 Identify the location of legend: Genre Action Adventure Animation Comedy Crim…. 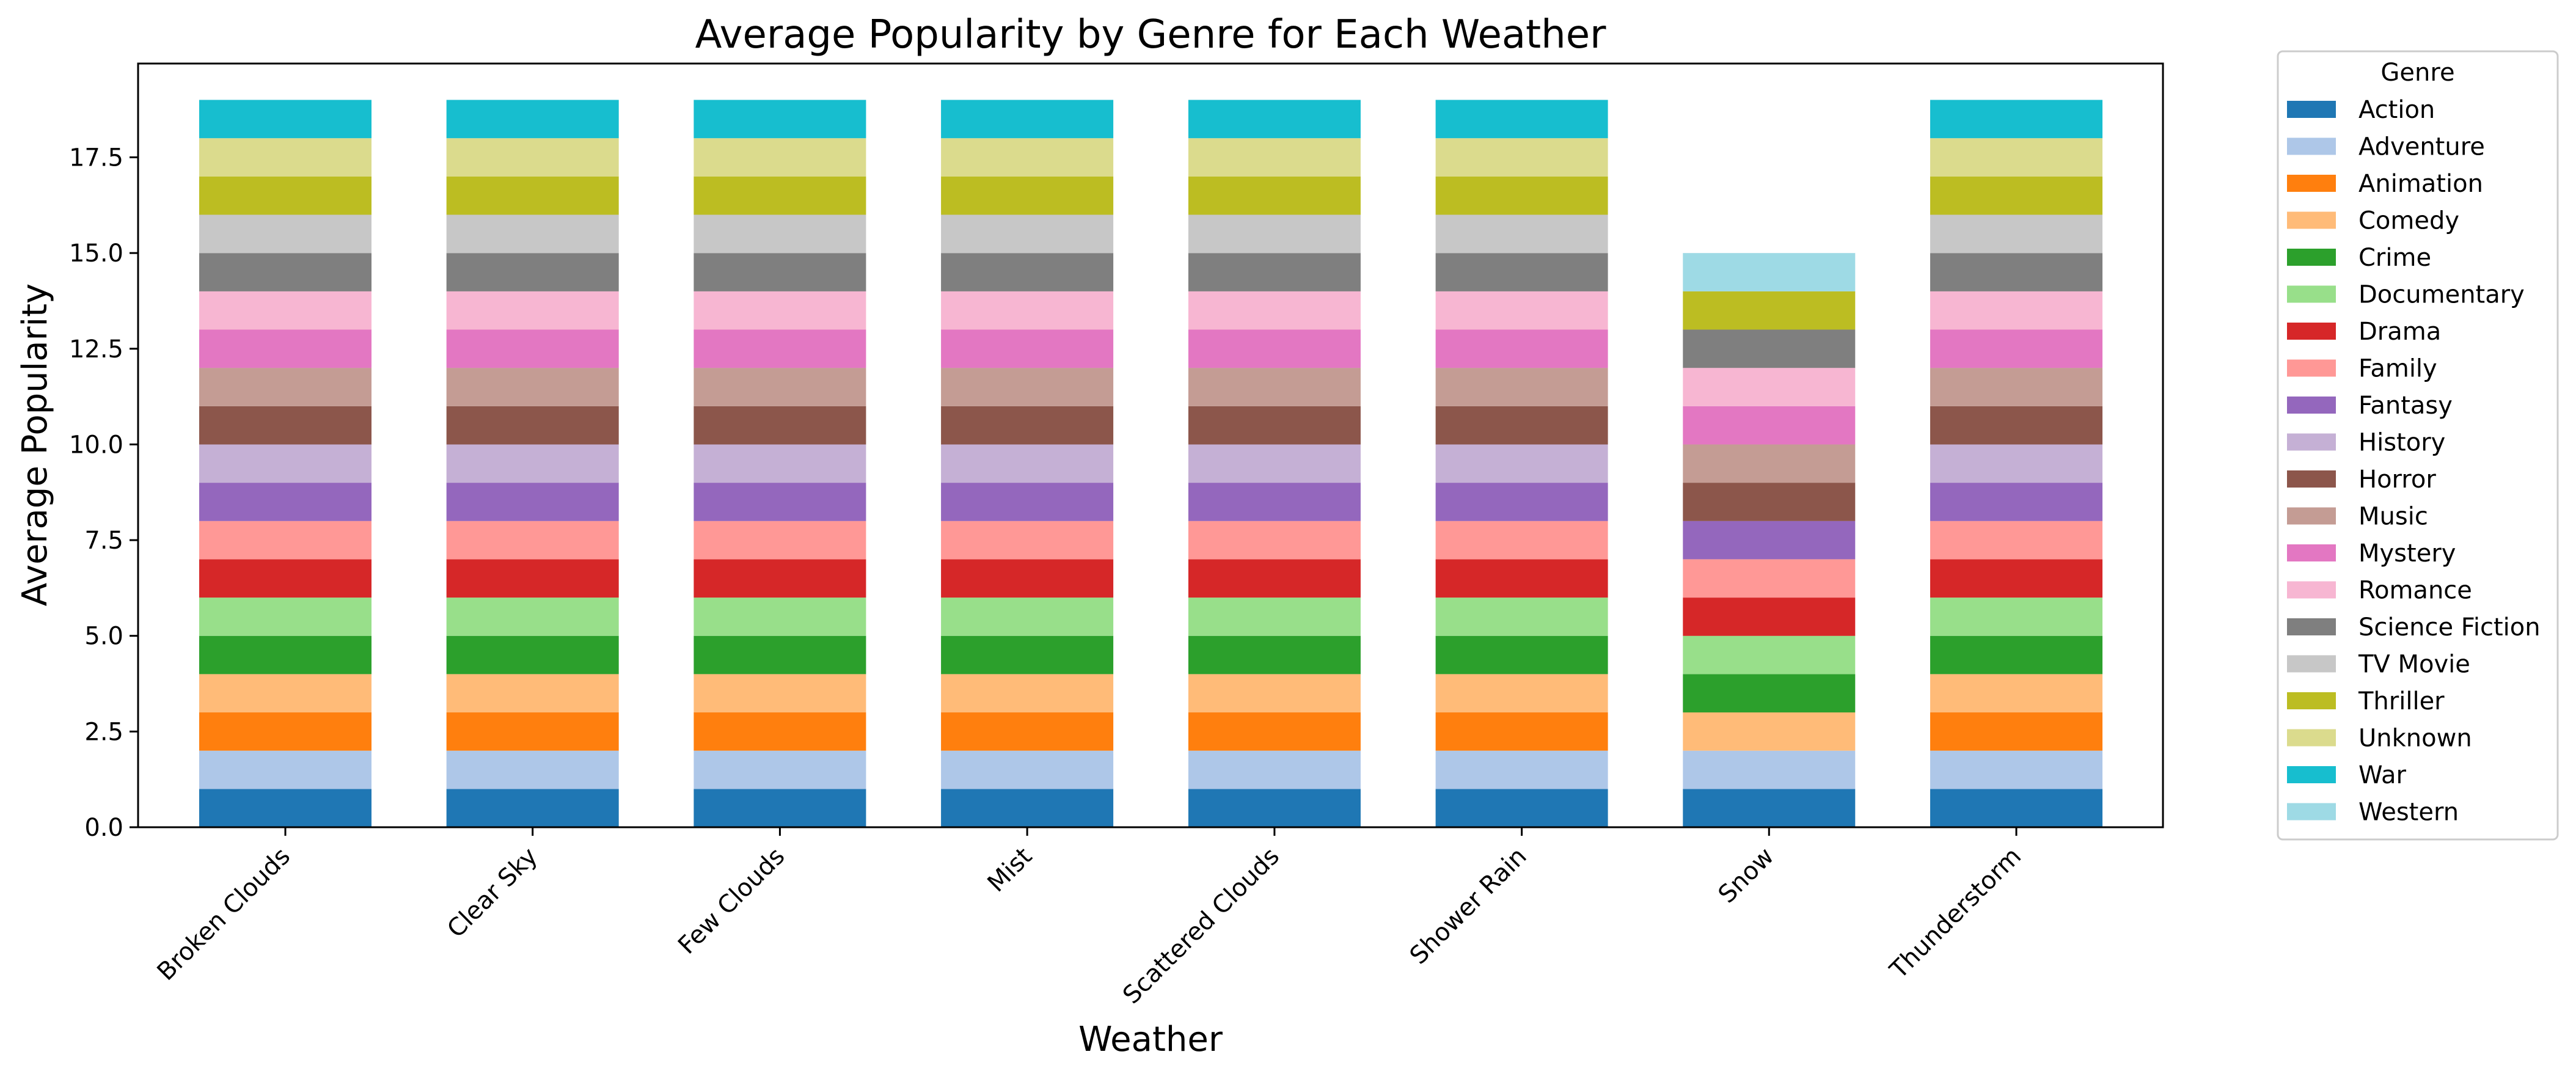
(2418, 445).